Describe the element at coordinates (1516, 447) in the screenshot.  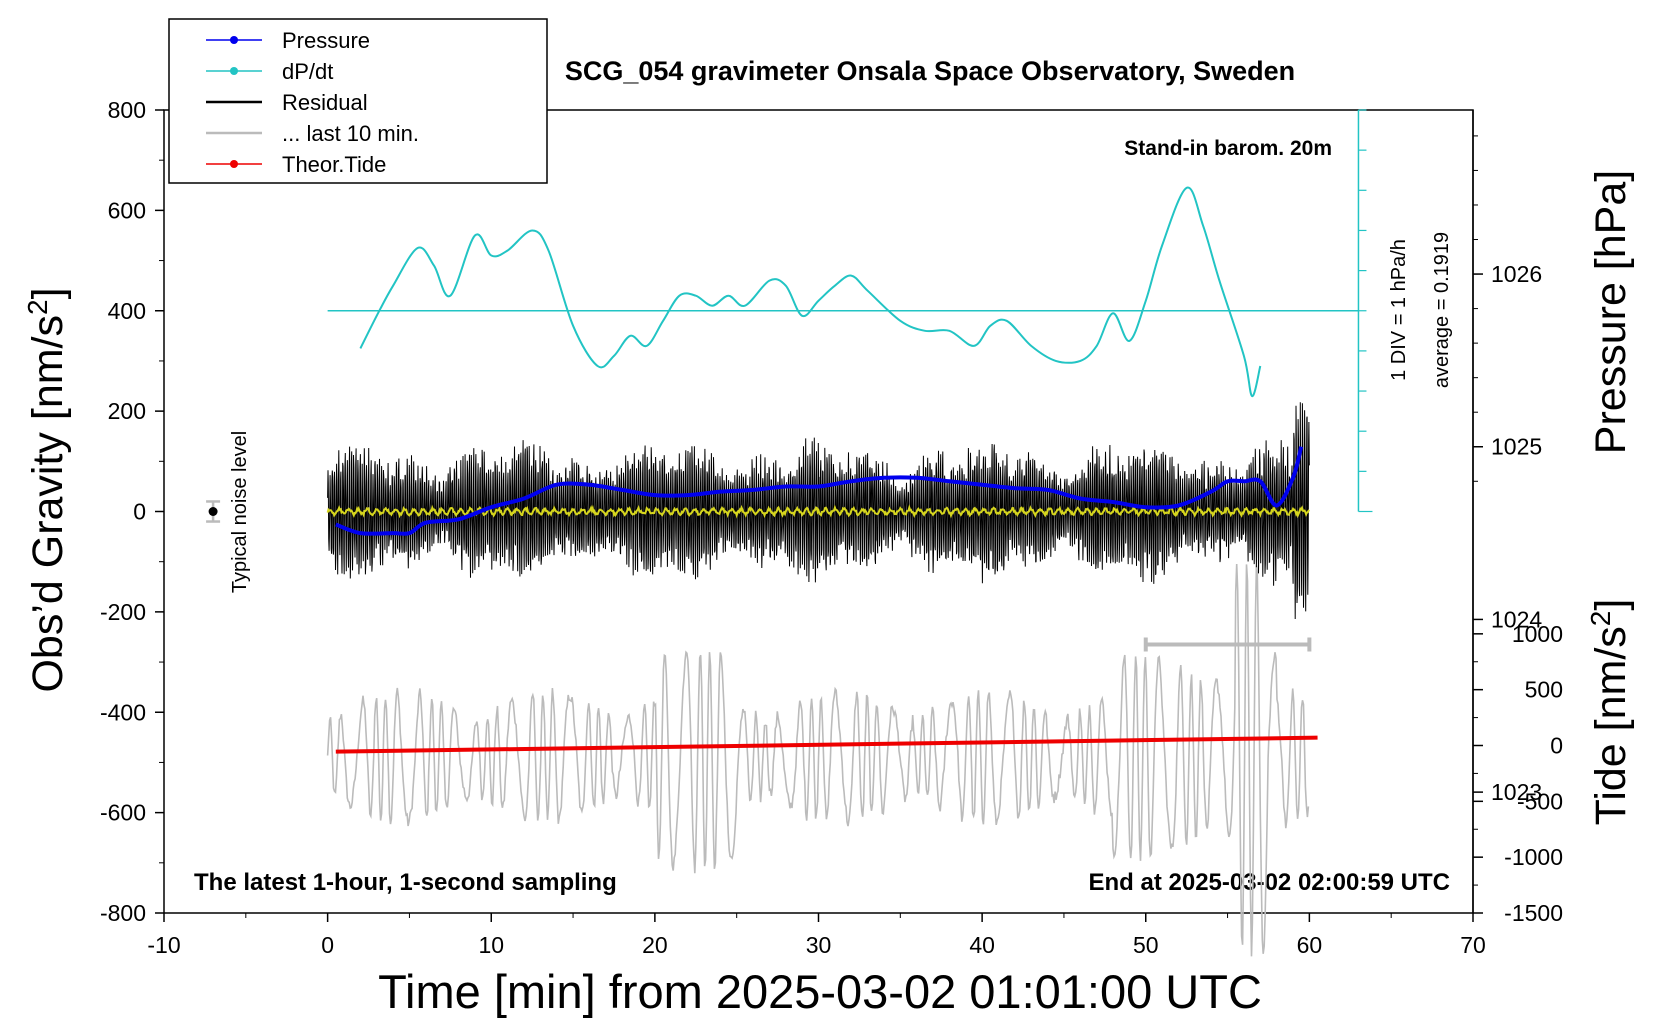
I see `pressure-tick-label: 1025` at that location.